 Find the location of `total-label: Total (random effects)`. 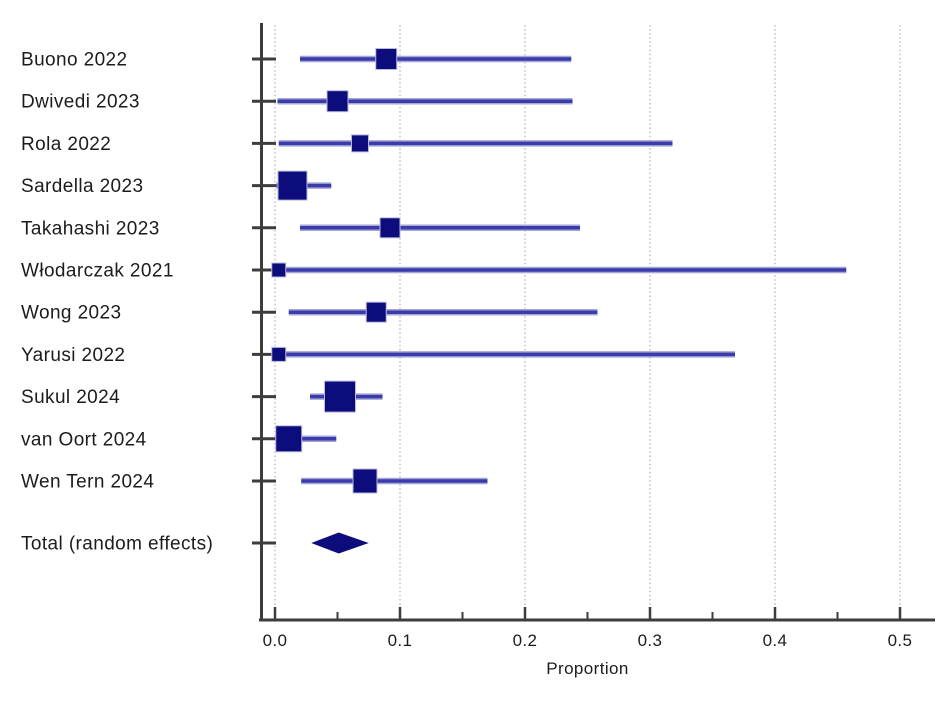

total-label: Total (random effects) is located at coordinates (117, 544).